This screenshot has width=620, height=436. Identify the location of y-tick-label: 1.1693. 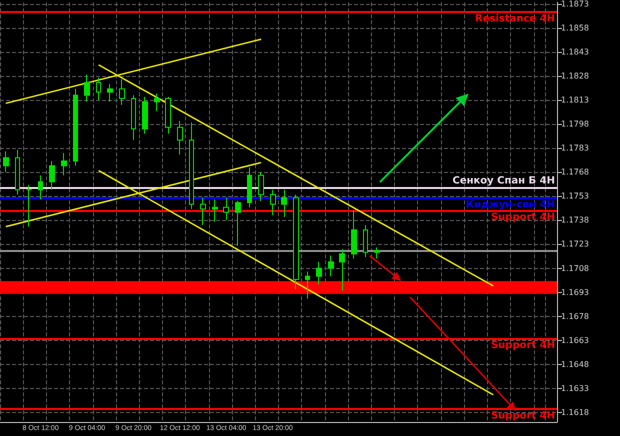
(575, 292).